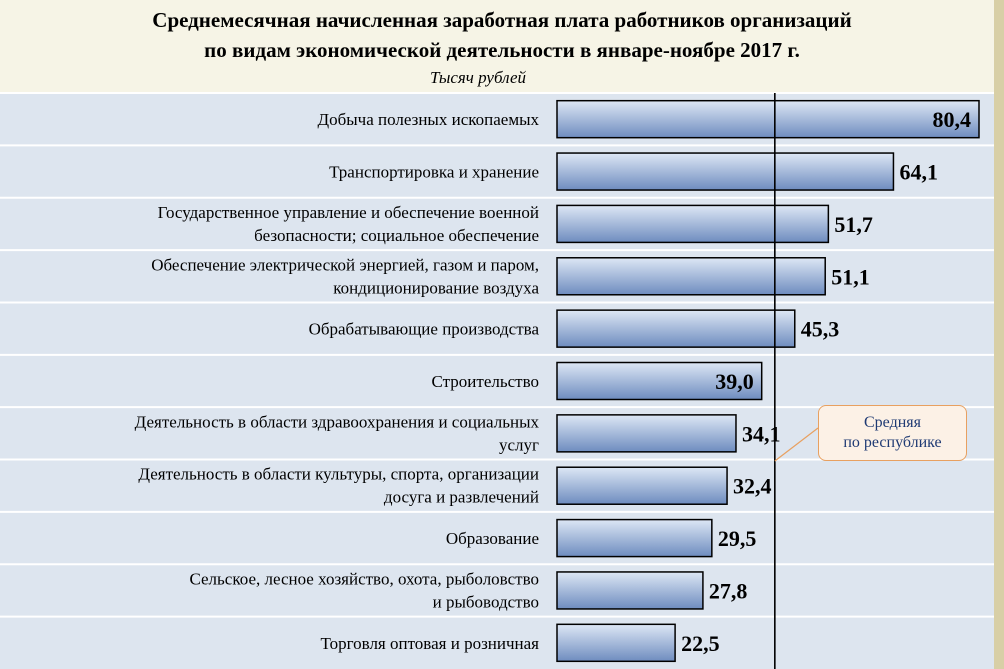  Describe the element at coordinates (796, 444) in the screenshot. I see `callout-pointer-line` at that location.